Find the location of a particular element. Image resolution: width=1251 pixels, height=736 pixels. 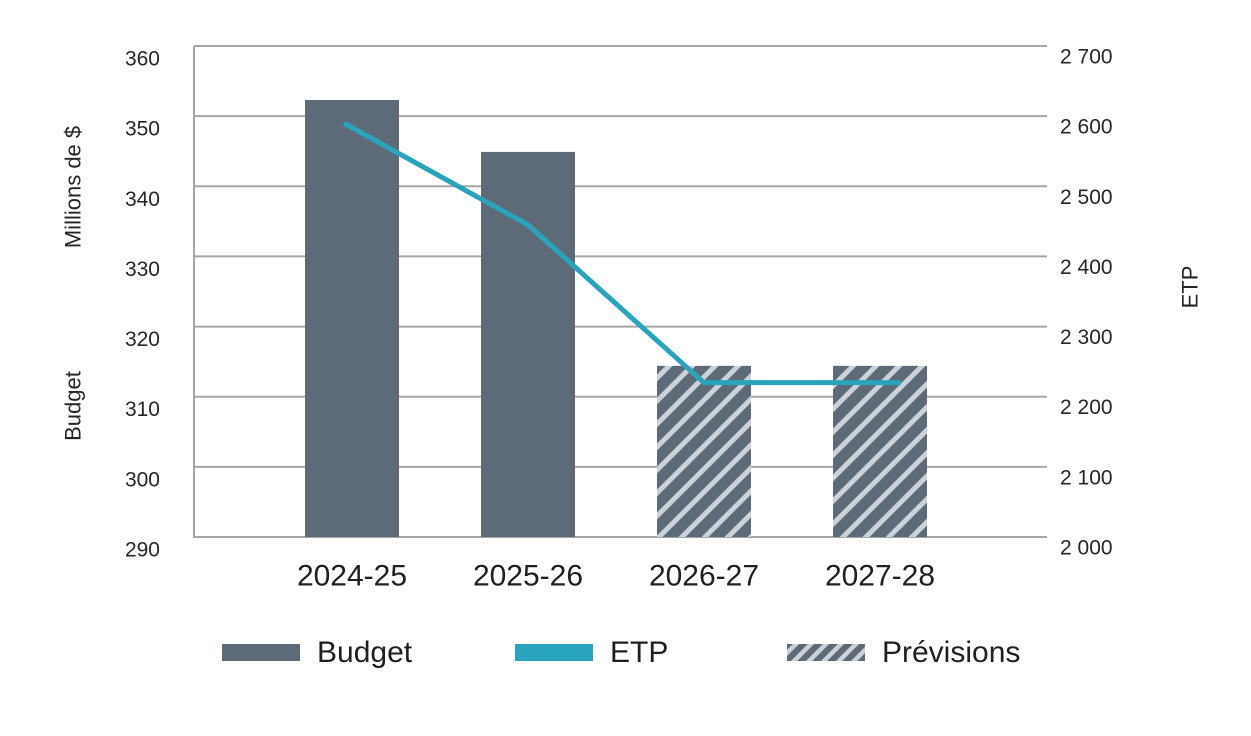

right-axis-tick: 2 500 is located at coordinates (1086, 197).